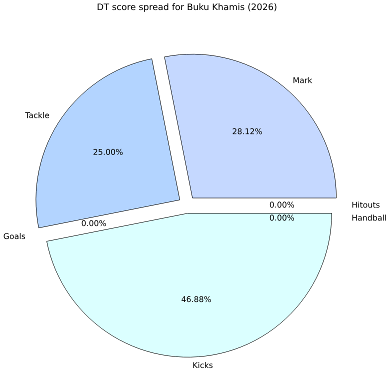 The width and height of the screenshot is (390, 371). Describe the element at coordinates (187, 7) in the screenshot. I see `chart-title: DT score spread for Buku Khamis (2026)` at that location.